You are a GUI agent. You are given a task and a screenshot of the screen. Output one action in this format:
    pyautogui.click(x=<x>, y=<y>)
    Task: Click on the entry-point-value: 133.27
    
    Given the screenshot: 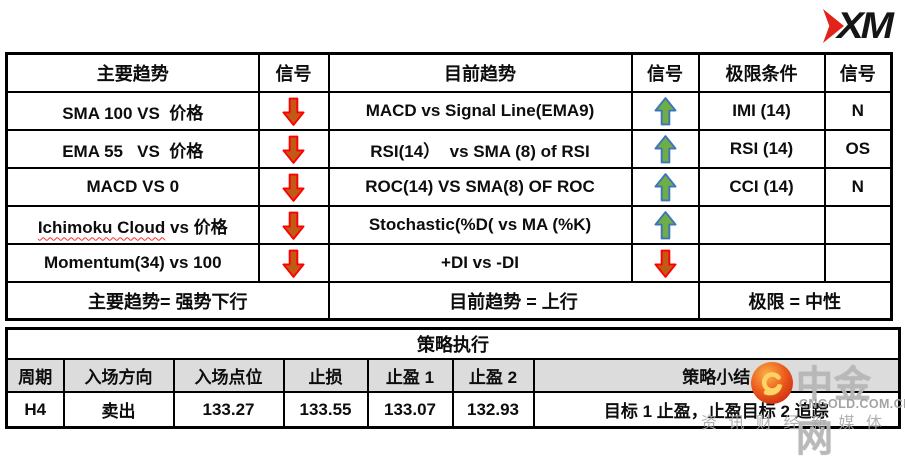 What is the action you would take?
    pyautogui.click(x=228, y=410)
    